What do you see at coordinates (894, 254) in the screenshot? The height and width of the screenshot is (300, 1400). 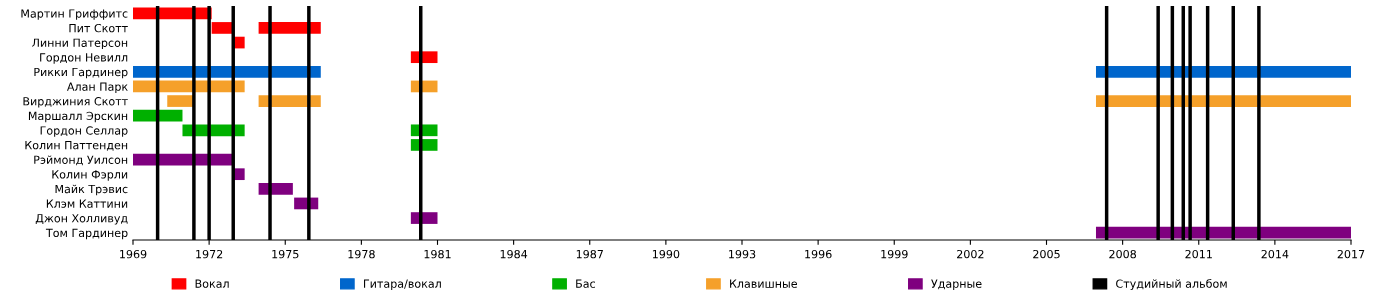 I see `x-tick-label: 1999` at bounding box center [894, 254].